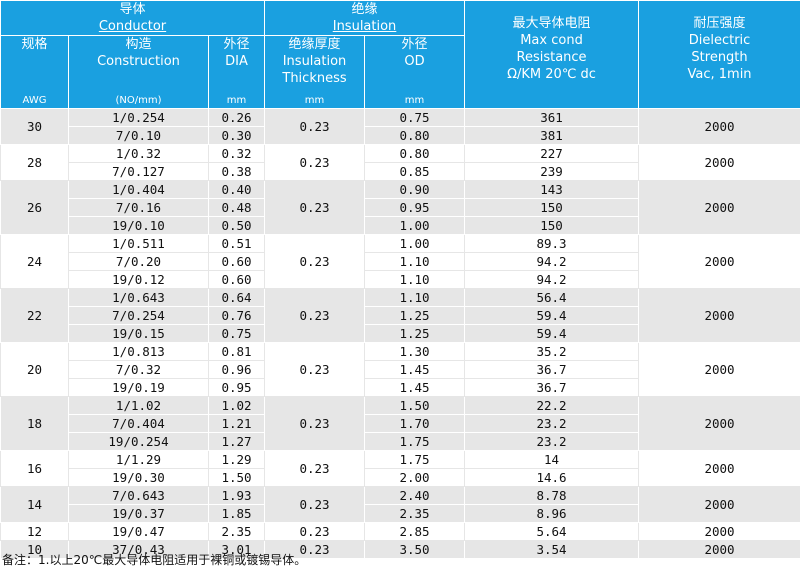 Image resolution: width=800 pixels, height=569 pixels. Describe the element at coordinates (400, 549) in the screenshot. I see `table-row: 10 37/0.43 3.01 0.23 3.50 3.54 2000` at that location.